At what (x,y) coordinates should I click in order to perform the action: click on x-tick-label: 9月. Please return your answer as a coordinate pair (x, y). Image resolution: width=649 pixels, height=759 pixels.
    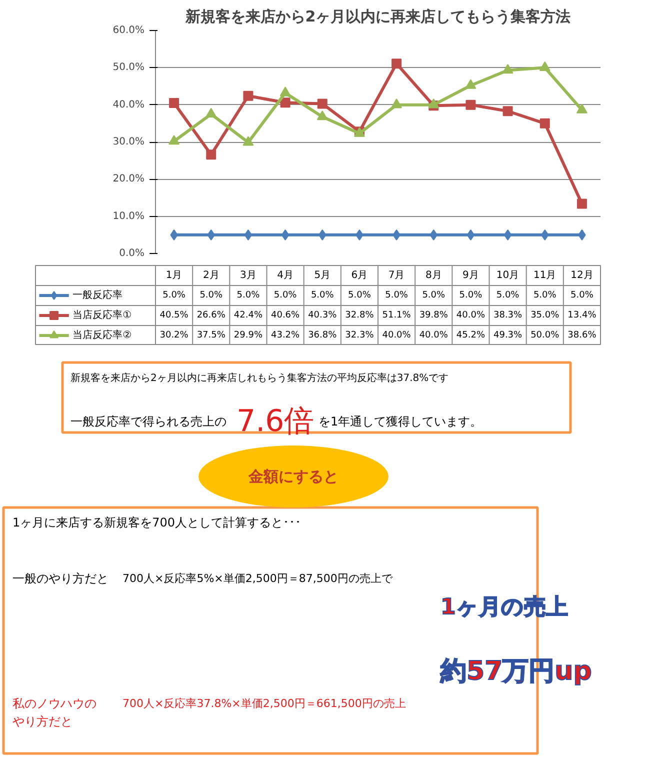
    Looking at the image, I should click on (470, 275).